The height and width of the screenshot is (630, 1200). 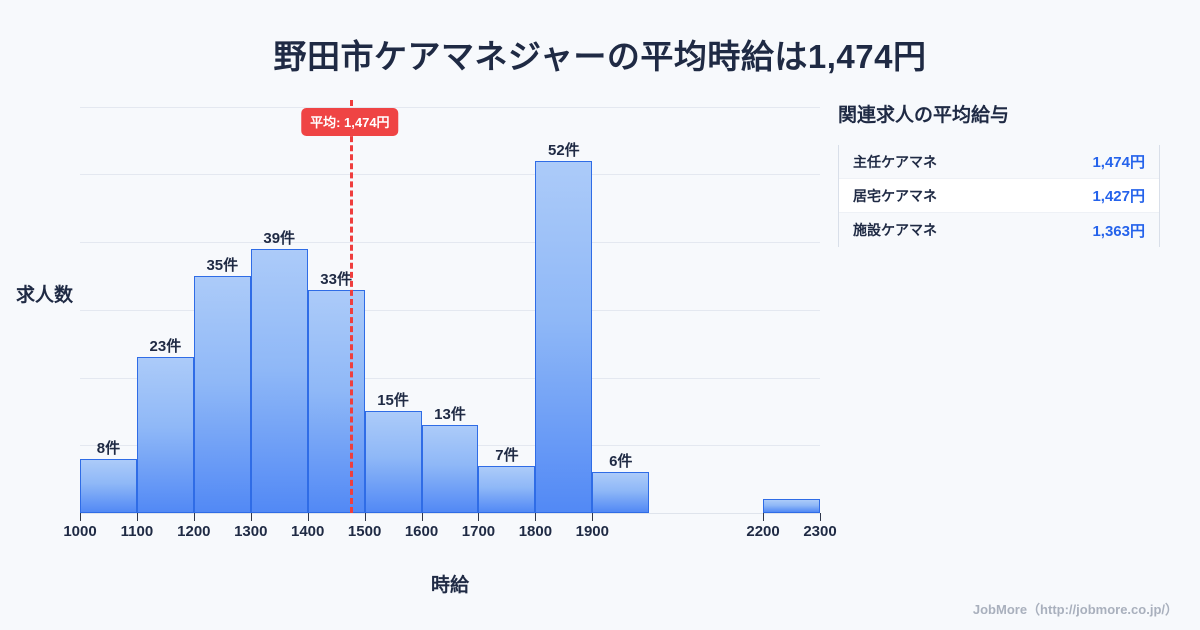 What do you see at coordinates (478, 531) in the screenshot?
I see `x-axis-tick-label: 1700` at bounding box center [478, 531].